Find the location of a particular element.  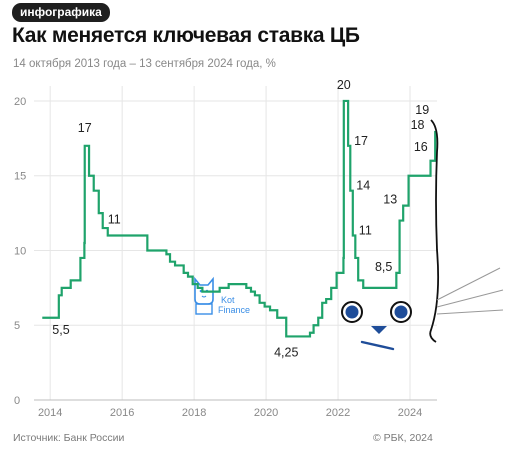

x-tick-label-2016: 2016 is located at coordinates (122, 413).